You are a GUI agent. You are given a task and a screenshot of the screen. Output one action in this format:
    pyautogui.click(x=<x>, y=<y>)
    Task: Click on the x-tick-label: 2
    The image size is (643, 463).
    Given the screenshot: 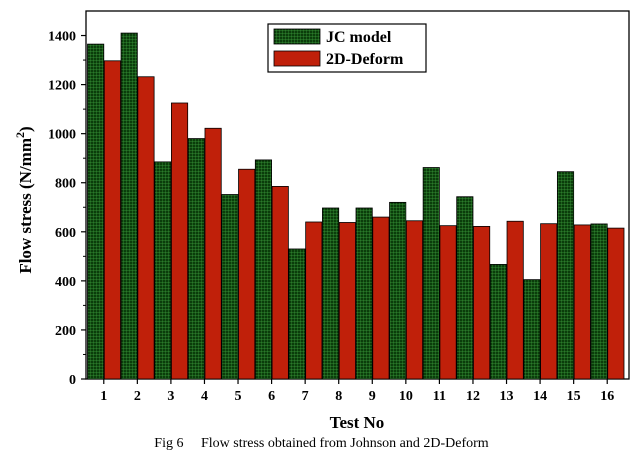 What is the action you would take?
    pyautogui.click(x=137, y=396)
    